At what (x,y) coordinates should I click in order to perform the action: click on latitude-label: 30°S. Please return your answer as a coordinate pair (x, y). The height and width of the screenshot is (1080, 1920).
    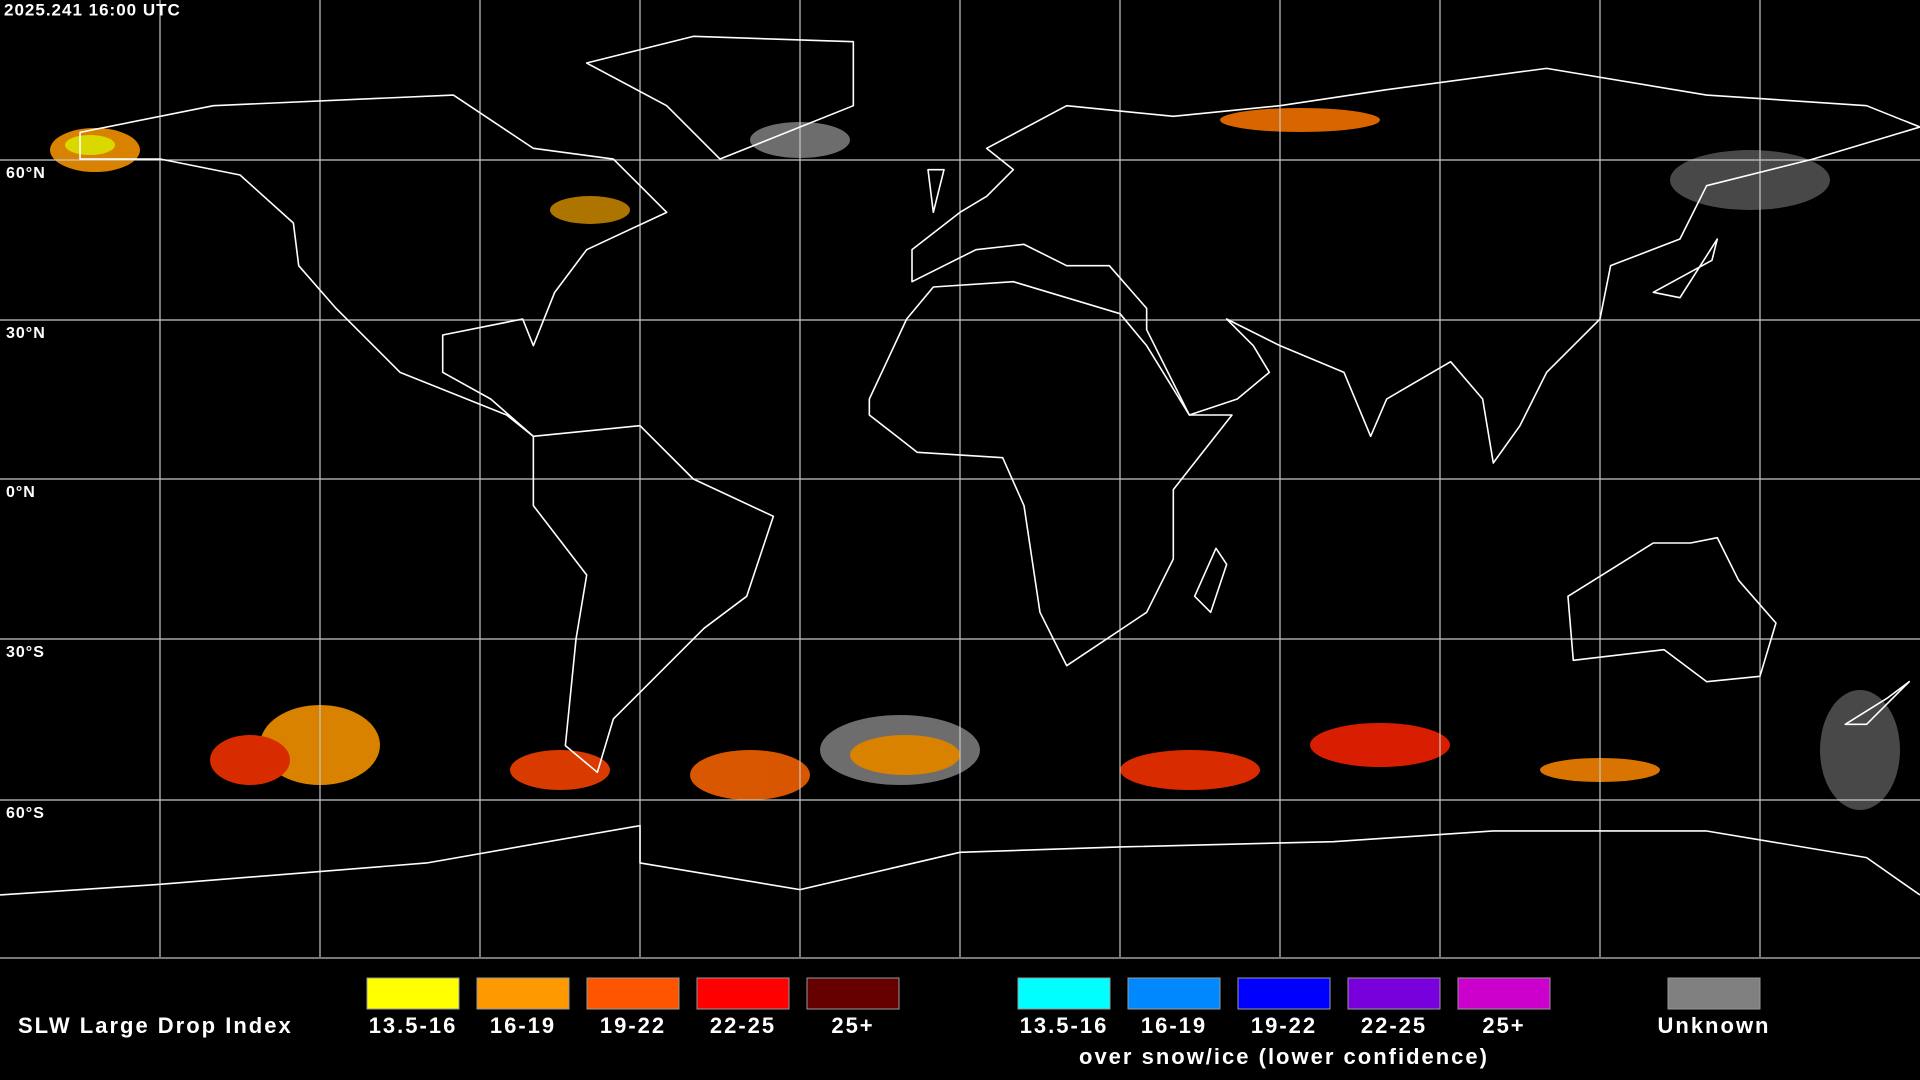
    Looking at the image, I should click on (25, 652).